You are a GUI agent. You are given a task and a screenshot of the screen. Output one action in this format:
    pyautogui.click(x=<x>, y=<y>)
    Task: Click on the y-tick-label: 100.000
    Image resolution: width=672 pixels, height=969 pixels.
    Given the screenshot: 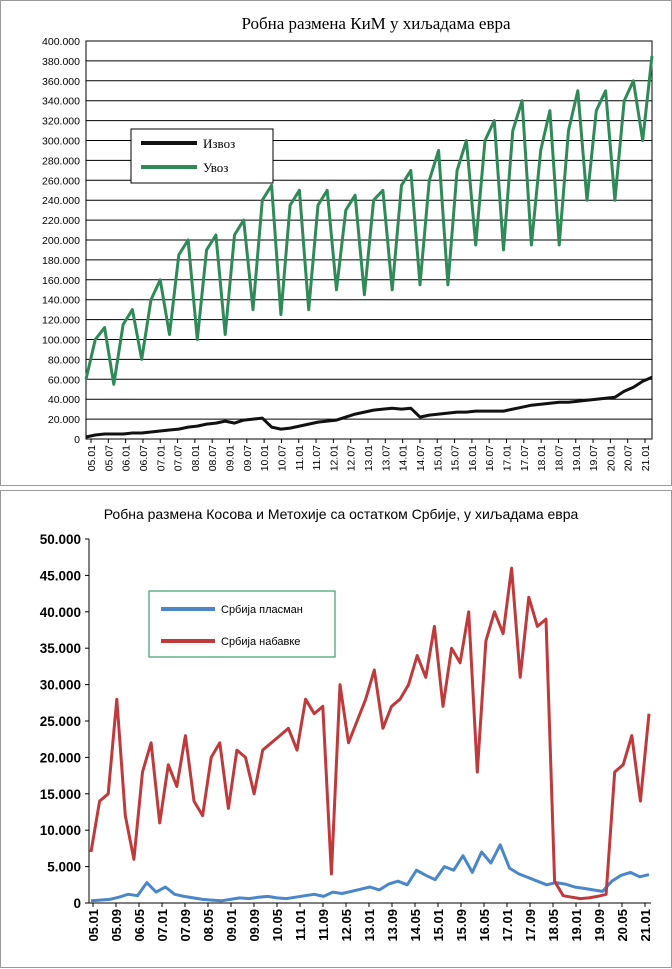 What is the action you would take?
    pyautogui.click(x=61, y=341)
    